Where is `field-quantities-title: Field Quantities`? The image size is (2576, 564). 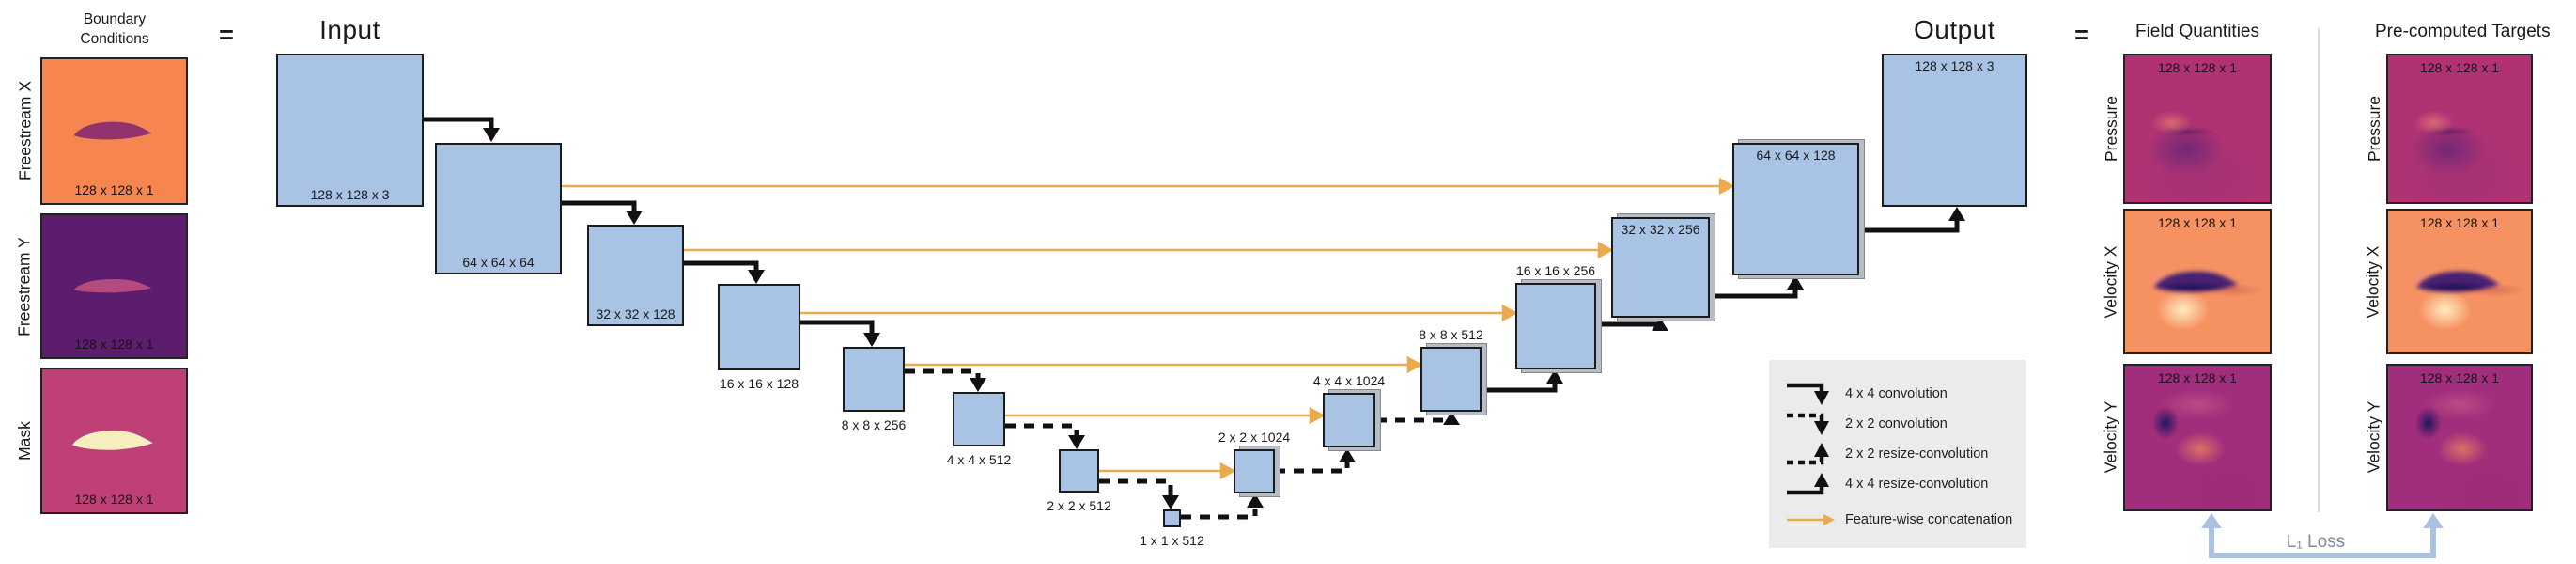 field-quantities-title: Field Quantities is located at coordinates (2196, 31).